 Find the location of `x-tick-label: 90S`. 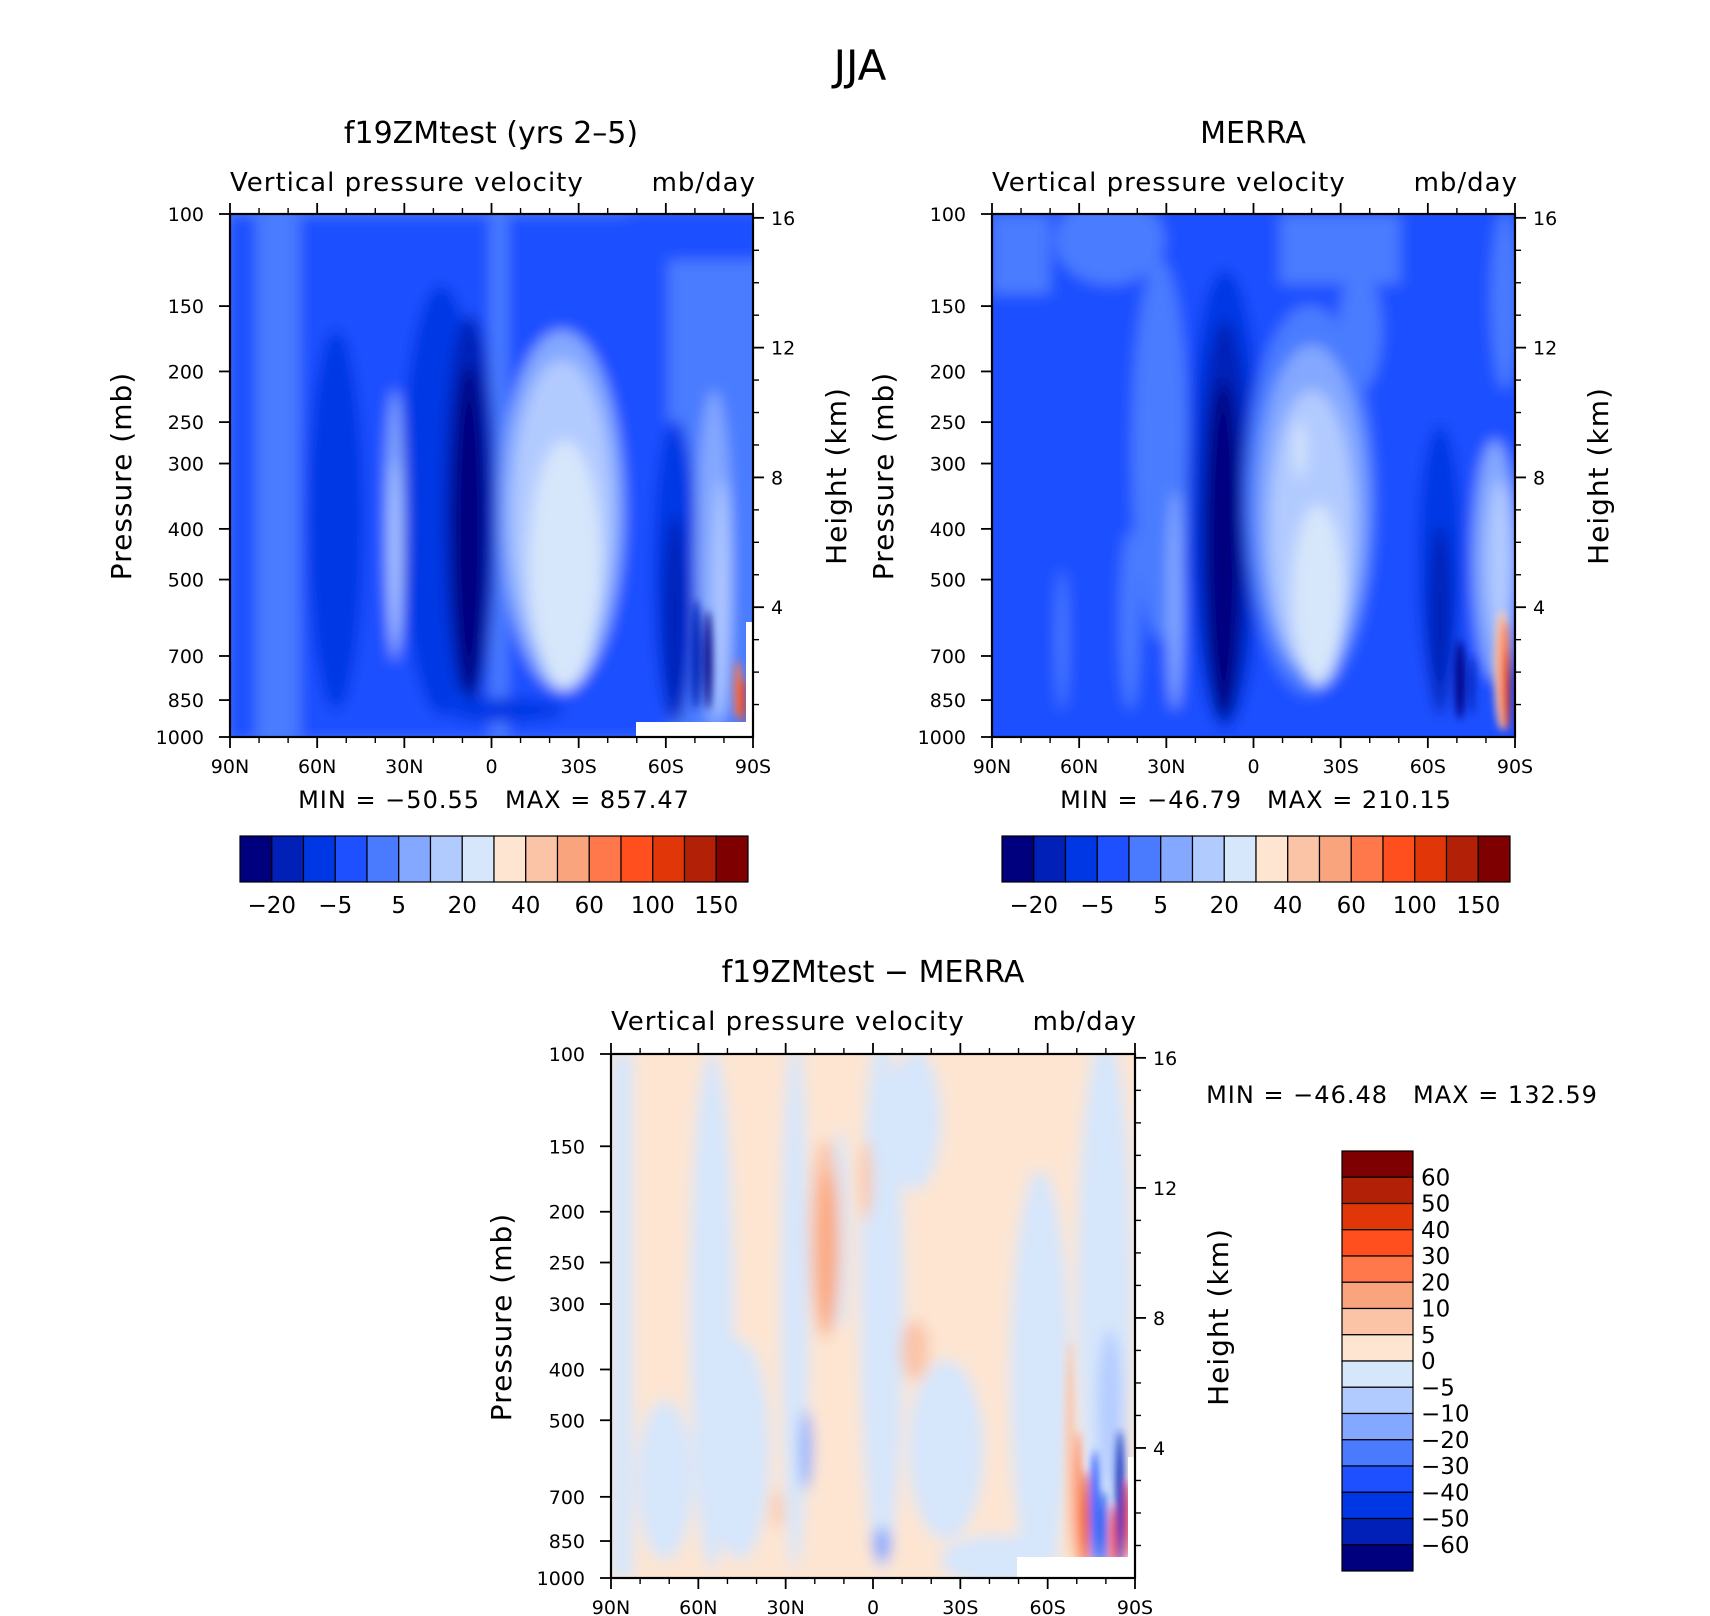

x-tick-label: 90S is located at coordinates (1135, 1606).